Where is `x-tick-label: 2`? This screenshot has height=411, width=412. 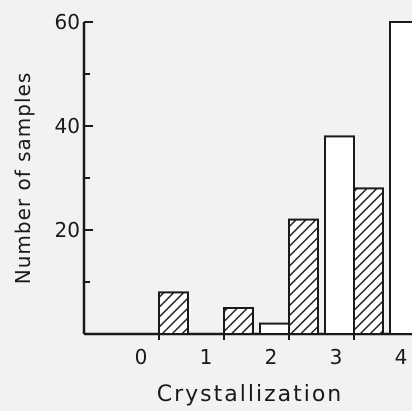
x-tick-label: 2 is located at coordinates (271, 357).